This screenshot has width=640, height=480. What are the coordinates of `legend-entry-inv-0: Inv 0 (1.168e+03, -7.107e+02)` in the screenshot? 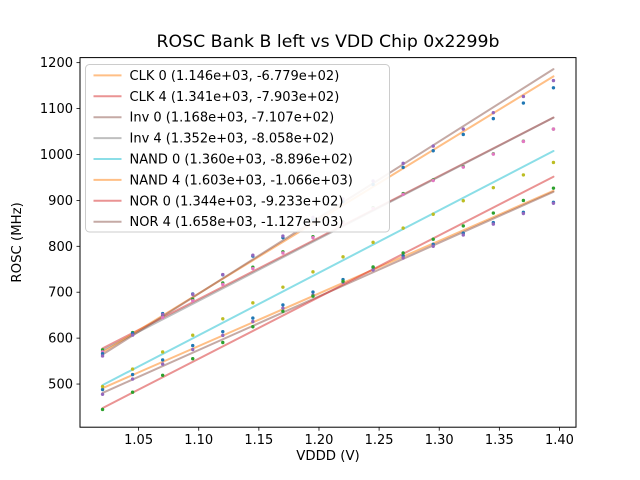 It's located at (214, 118).